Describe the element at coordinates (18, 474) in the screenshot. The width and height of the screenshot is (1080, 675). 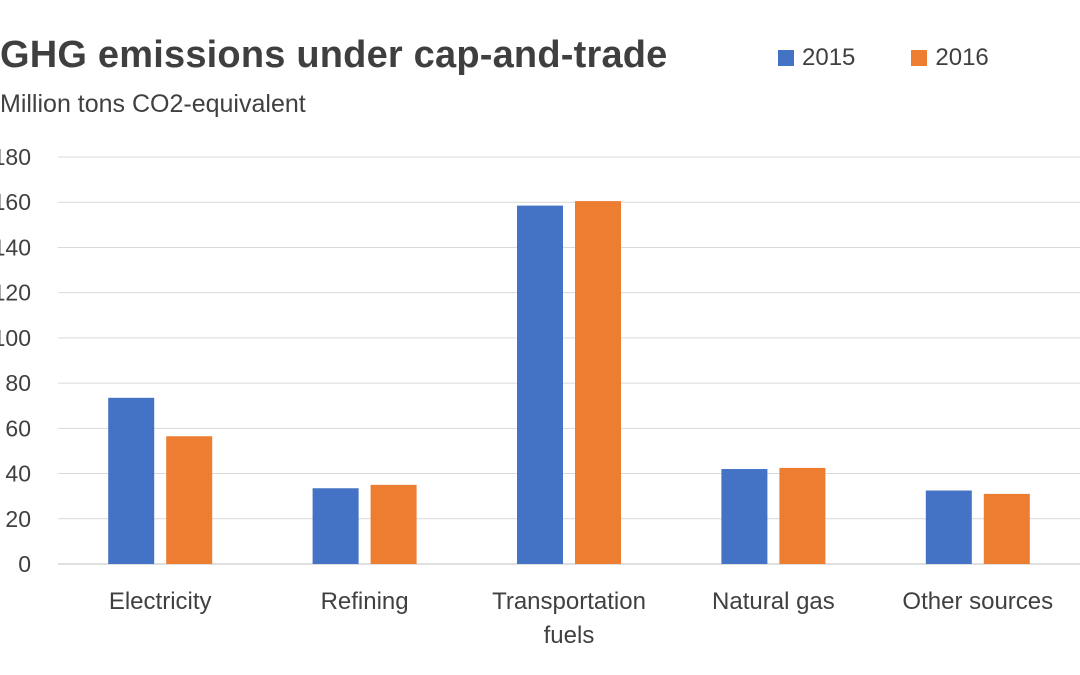
I see `y-tick-label: 40` at that location.